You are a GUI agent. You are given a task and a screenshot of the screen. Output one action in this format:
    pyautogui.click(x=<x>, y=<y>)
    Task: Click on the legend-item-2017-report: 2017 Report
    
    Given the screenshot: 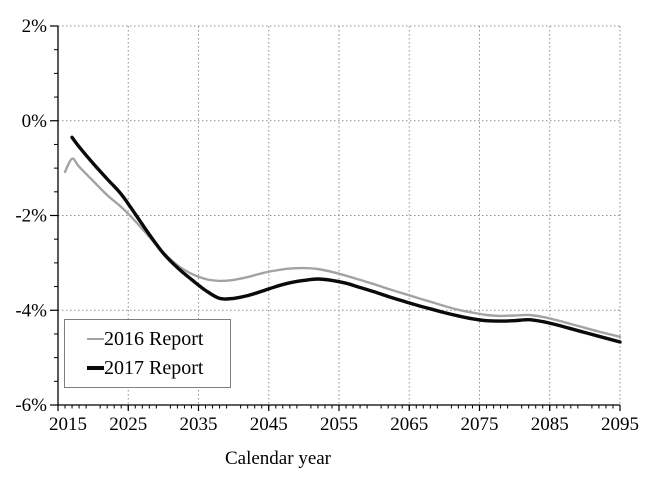 What is the action you would take?
    pyautogui.click(x=158, y=368)
    